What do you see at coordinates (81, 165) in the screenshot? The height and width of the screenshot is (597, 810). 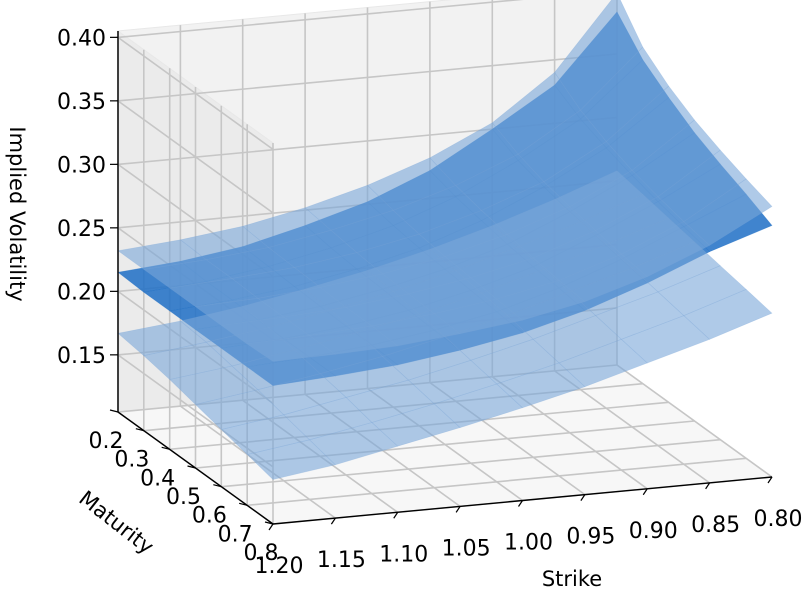 I see `z-tick-label: 0.30` at bounding box center [81, 165].